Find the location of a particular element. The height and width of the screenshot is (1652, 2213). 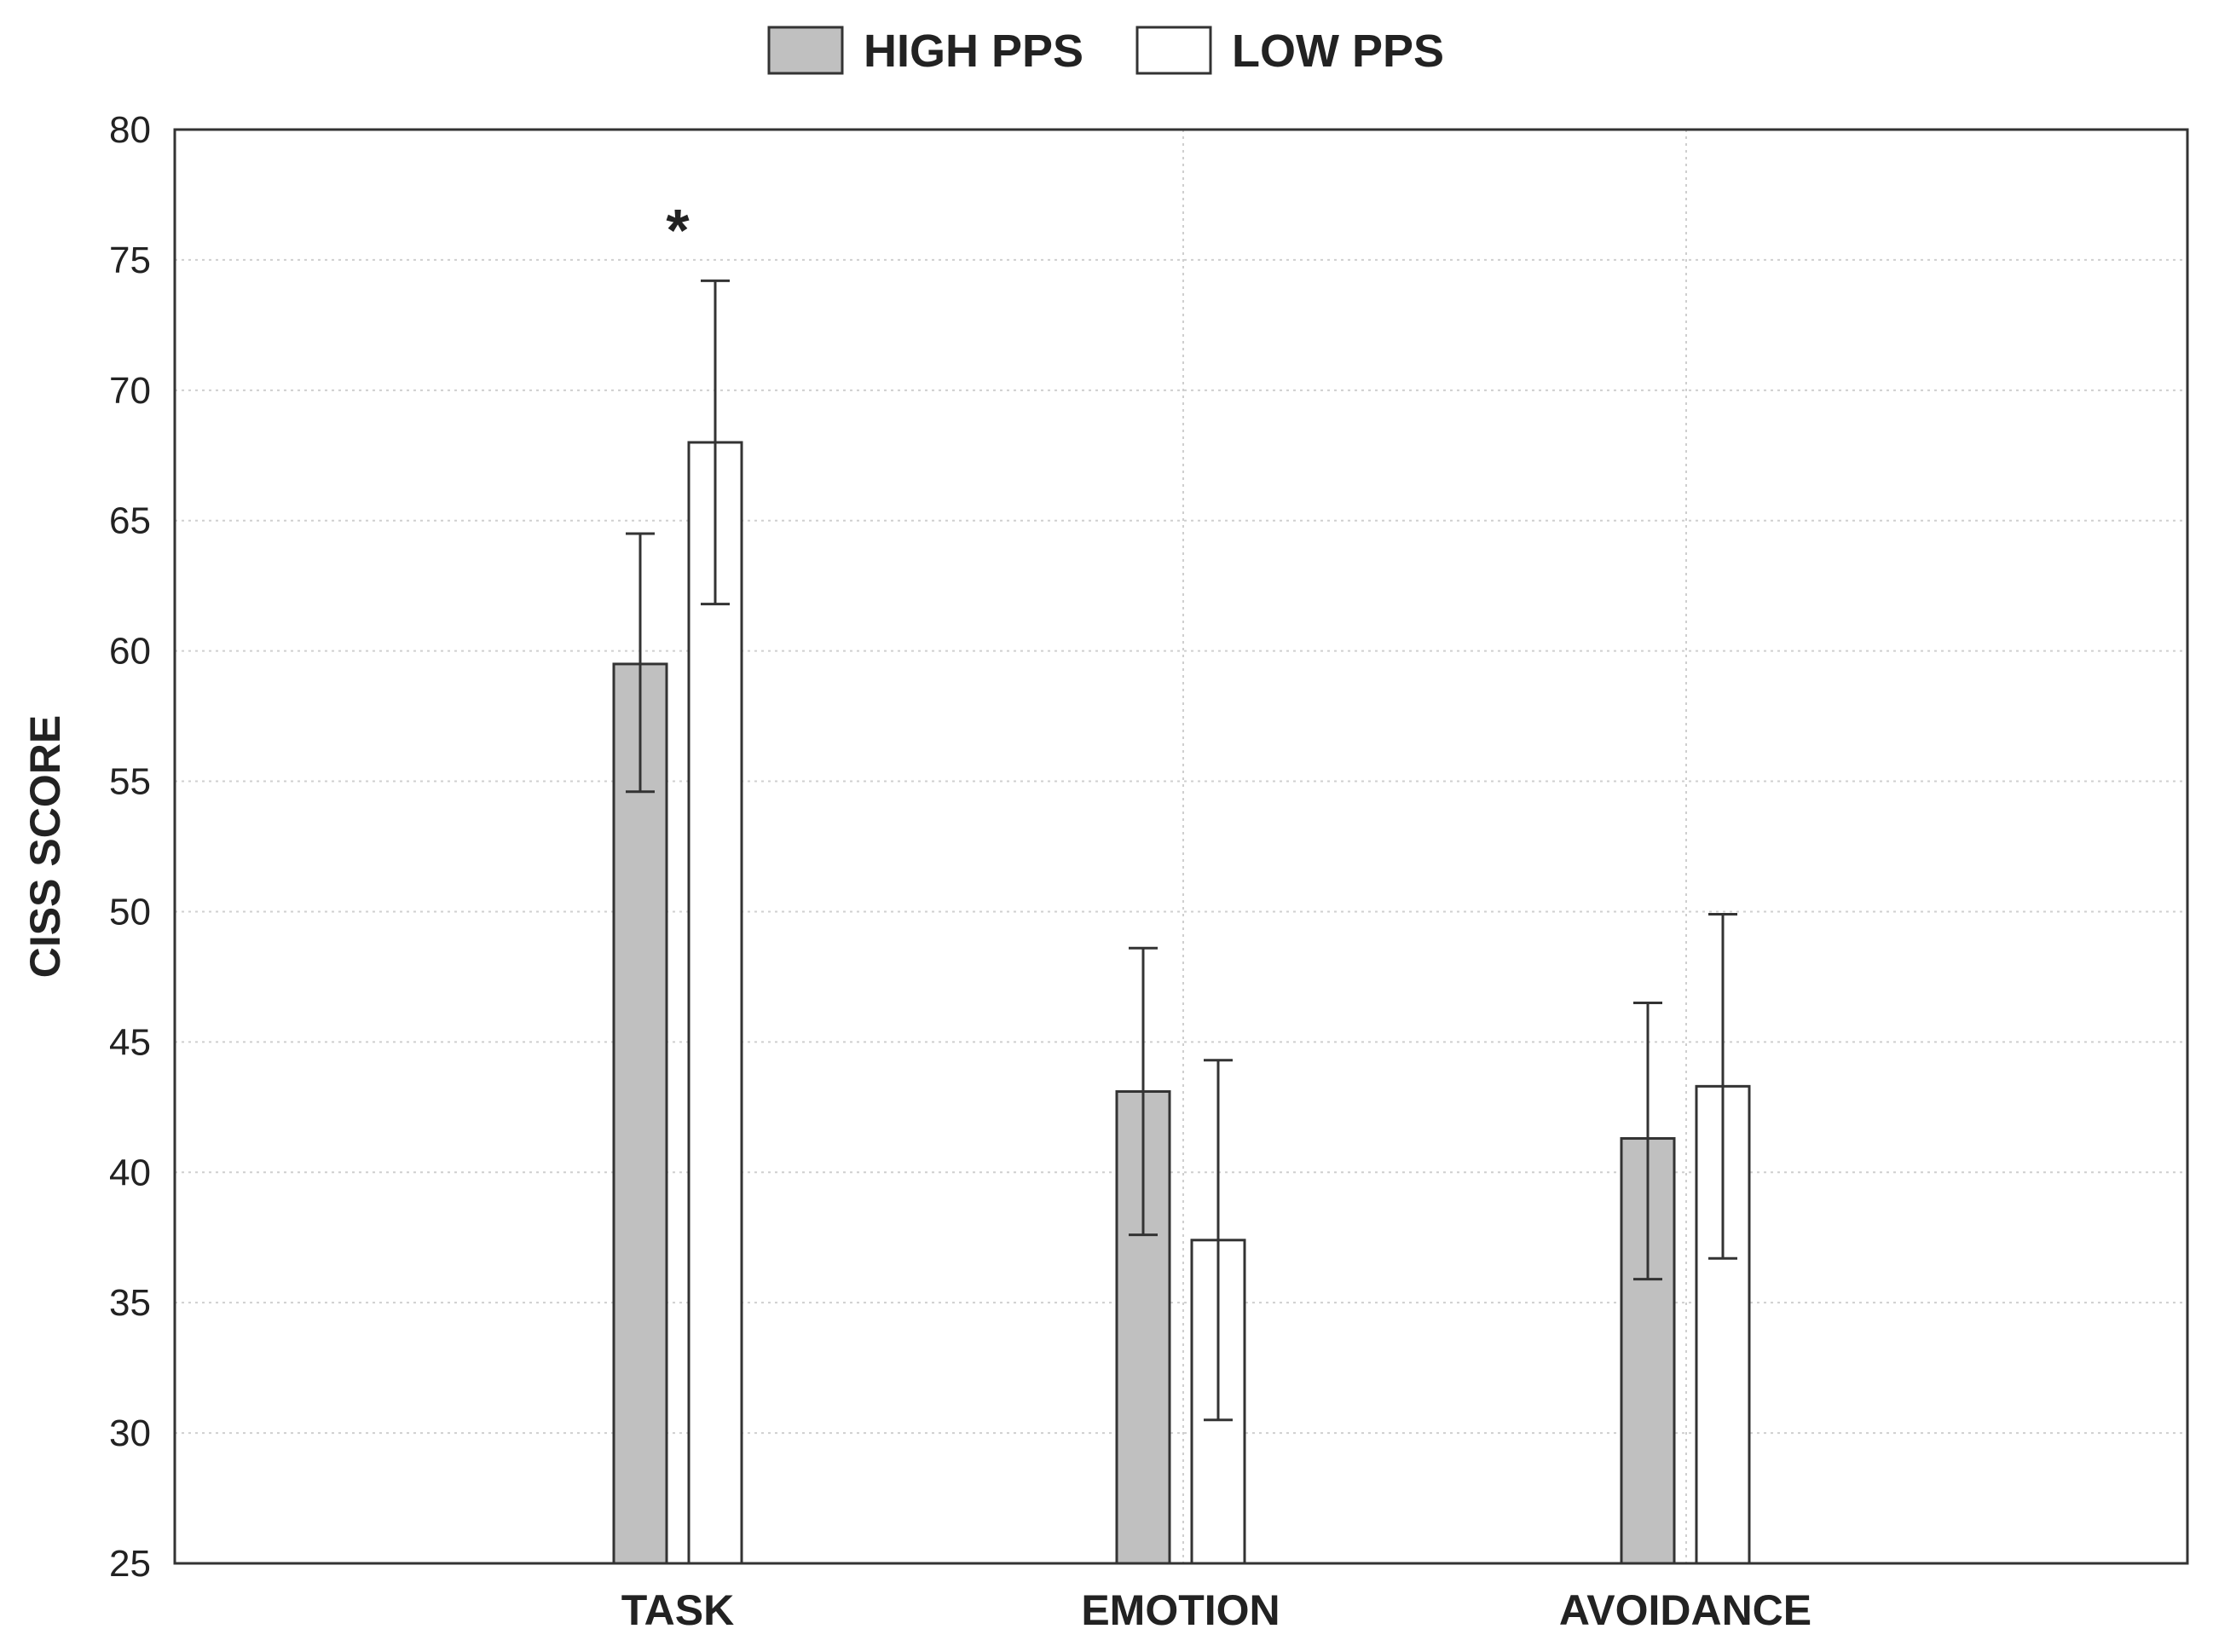

y-tick-label: 60 is located at coordinates (130, 652).